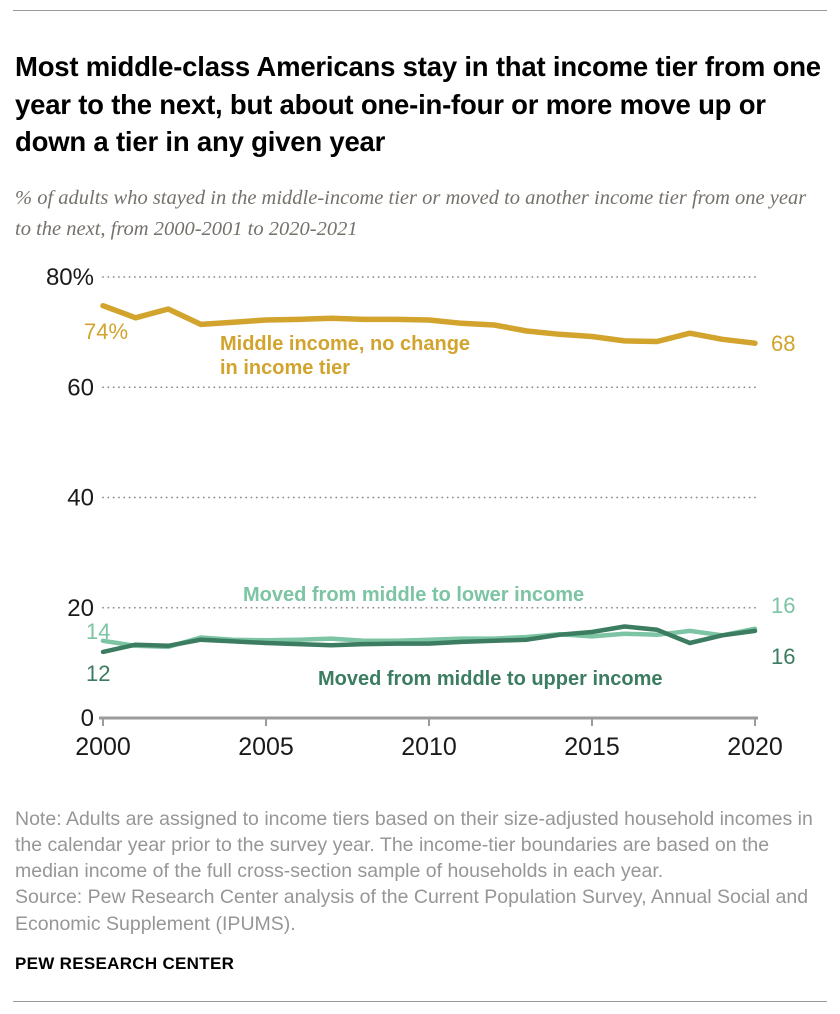 The width and height of the screenshot is (840, 1014). Describe the element at coordinates (429, 747) in the screenshot. I see `x-axis-label-2010: 2010` at that location.